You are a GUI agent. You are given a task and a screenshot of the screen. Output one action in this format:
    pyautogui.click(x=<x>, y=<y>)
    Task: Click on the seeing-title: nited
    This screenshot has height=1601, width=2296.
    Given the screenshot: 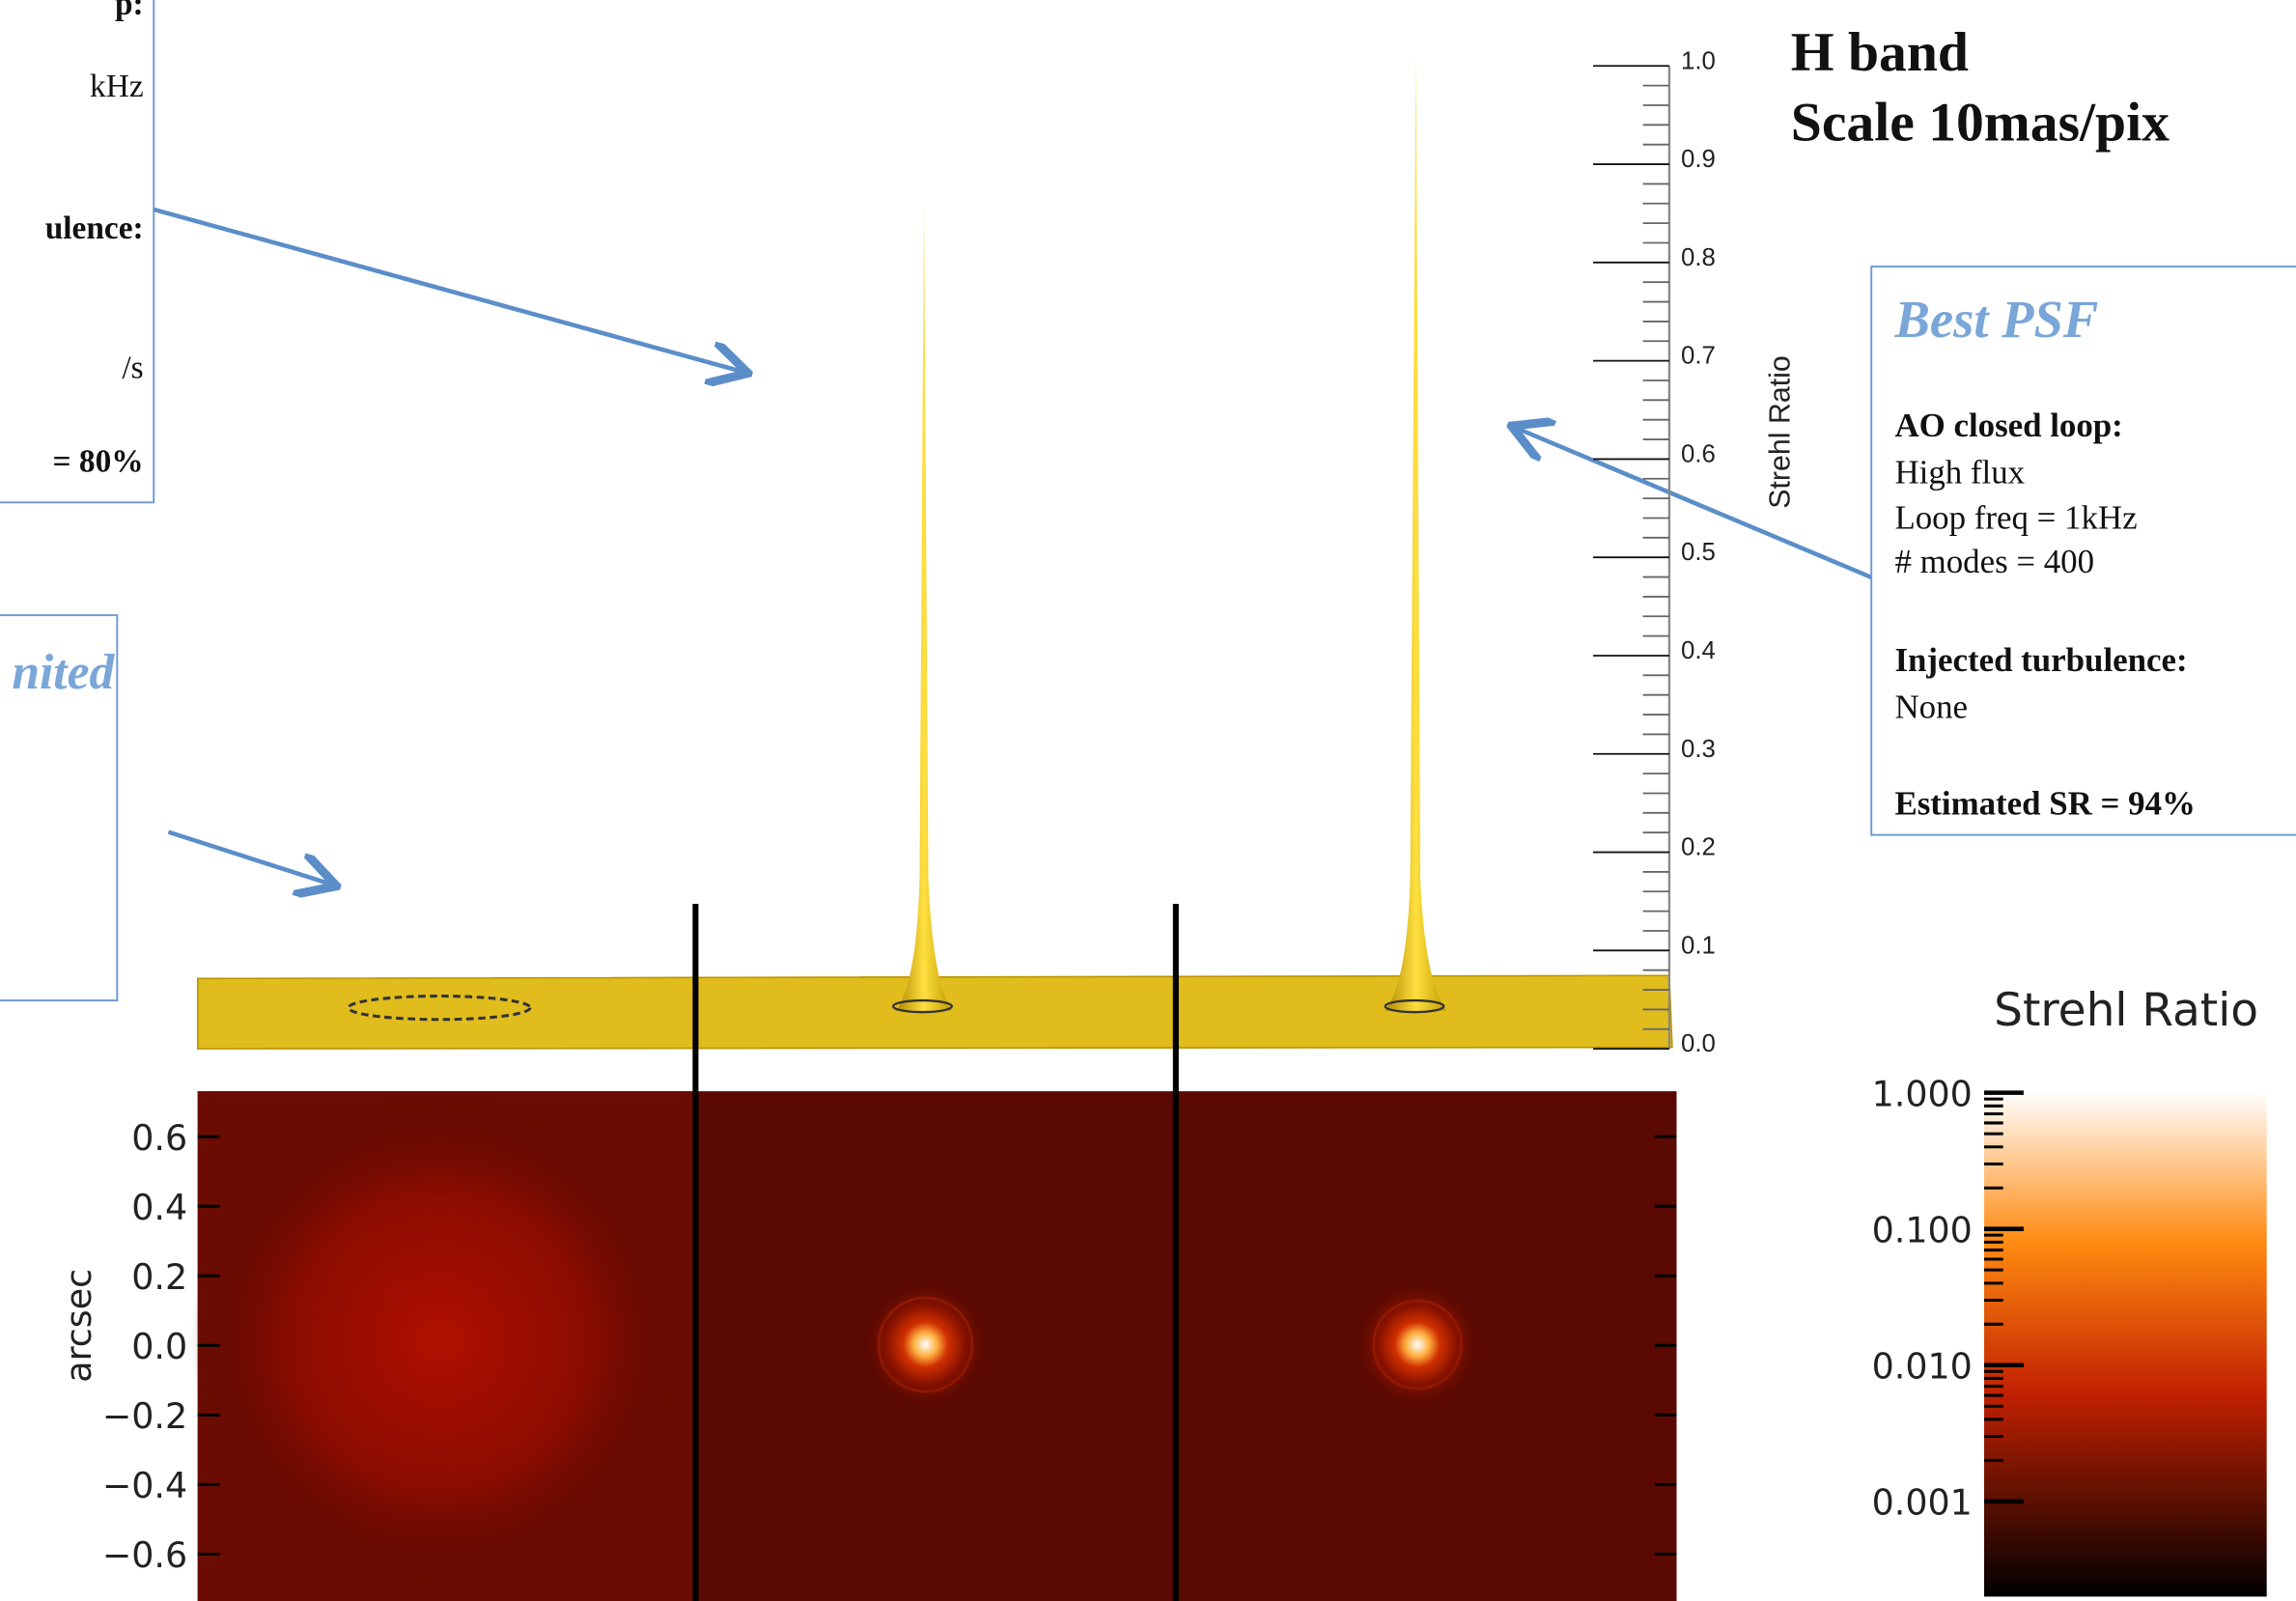 What is the action you would take?
    pyautogui.click(x=64, y=673)
    